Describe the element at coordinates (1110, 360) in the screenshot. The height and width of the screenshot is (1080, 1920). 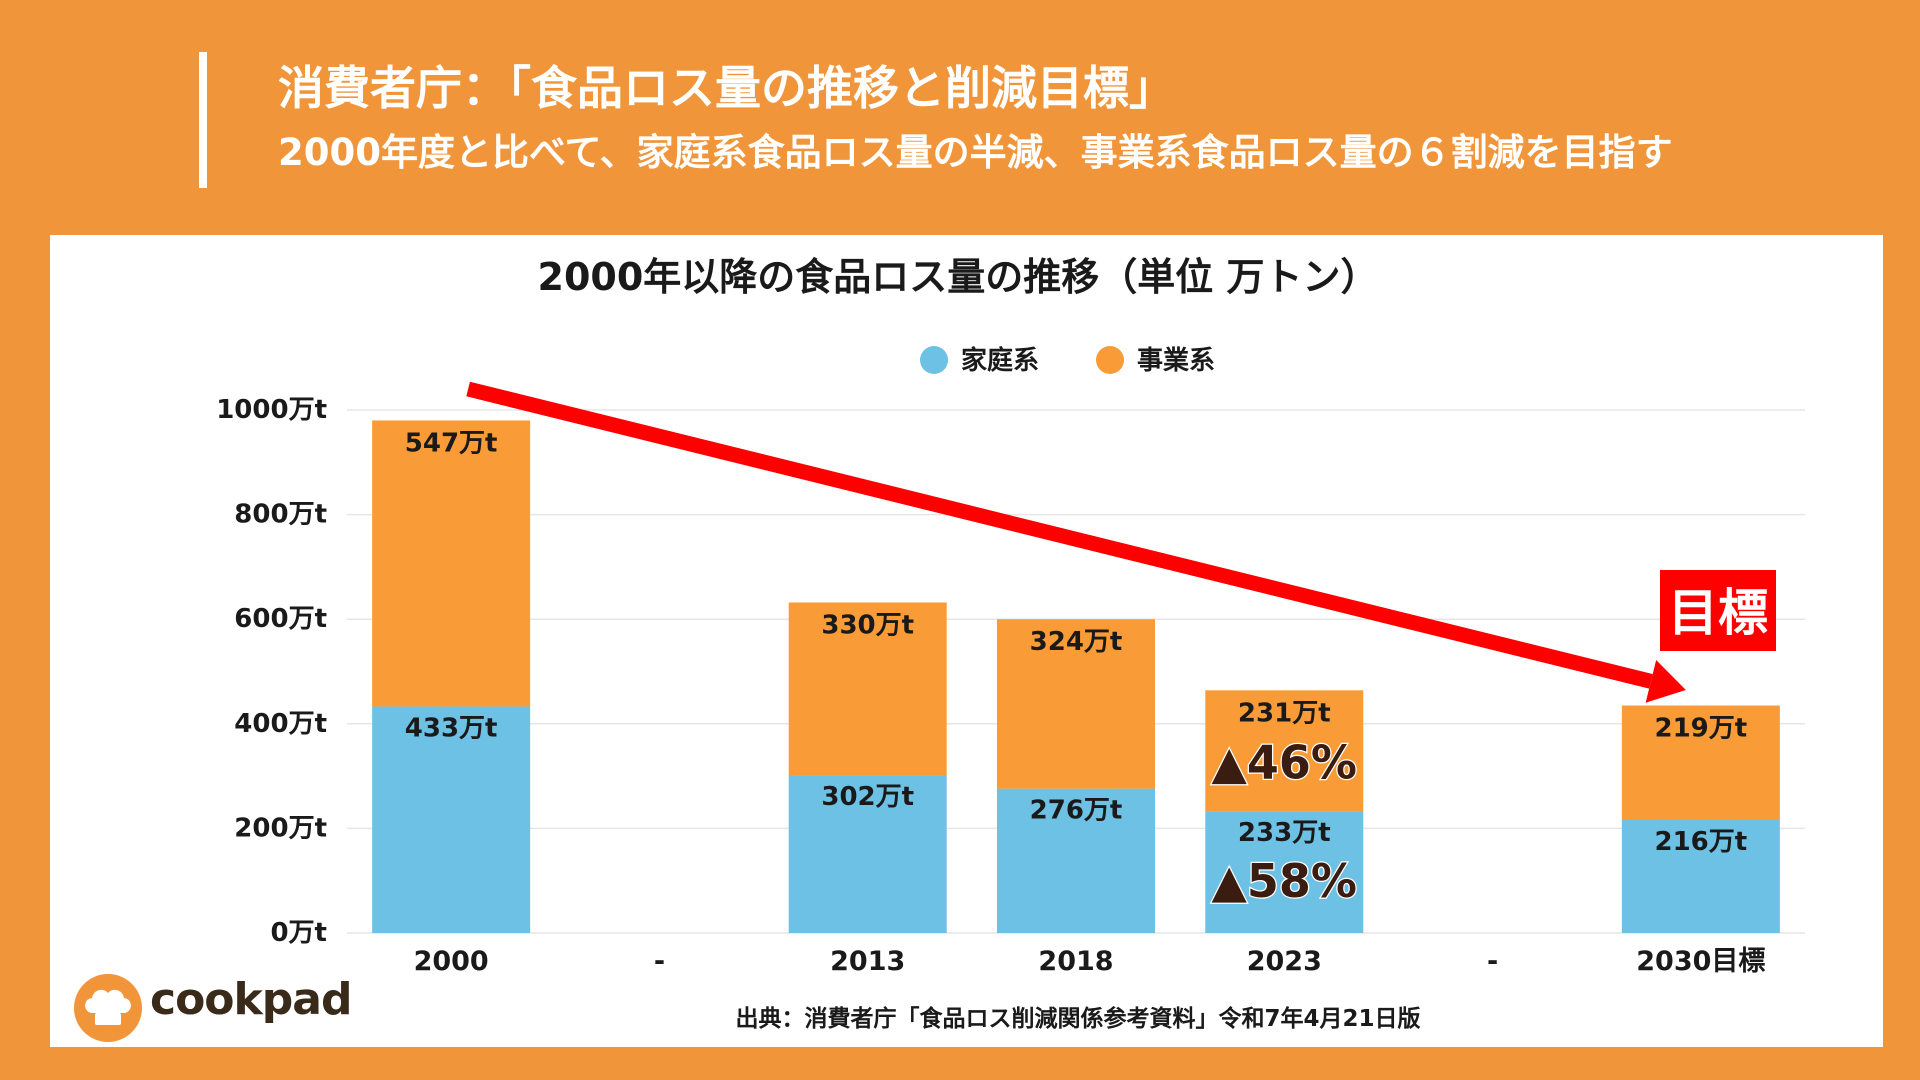
I see `legend-swatch-business` at that location.